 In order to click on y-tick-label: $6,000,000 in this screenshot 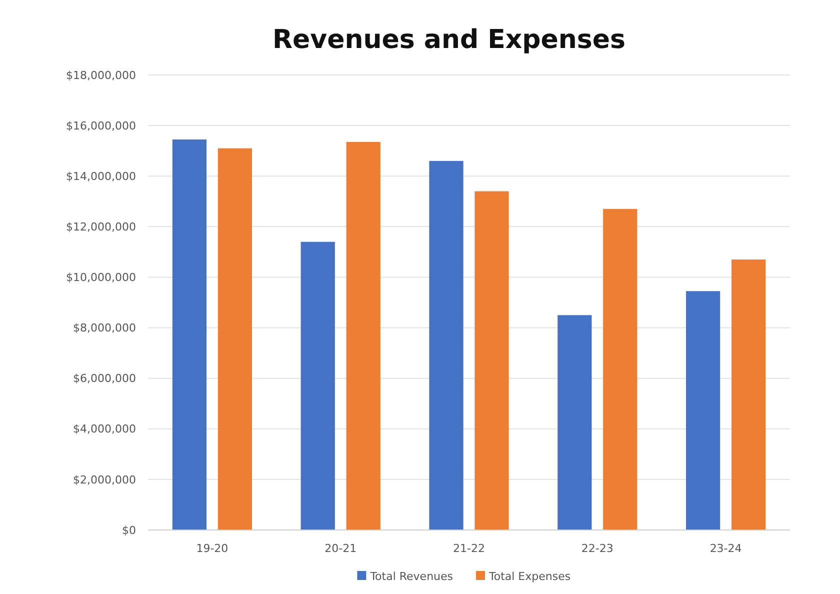, I will do `click(104, 379)`.